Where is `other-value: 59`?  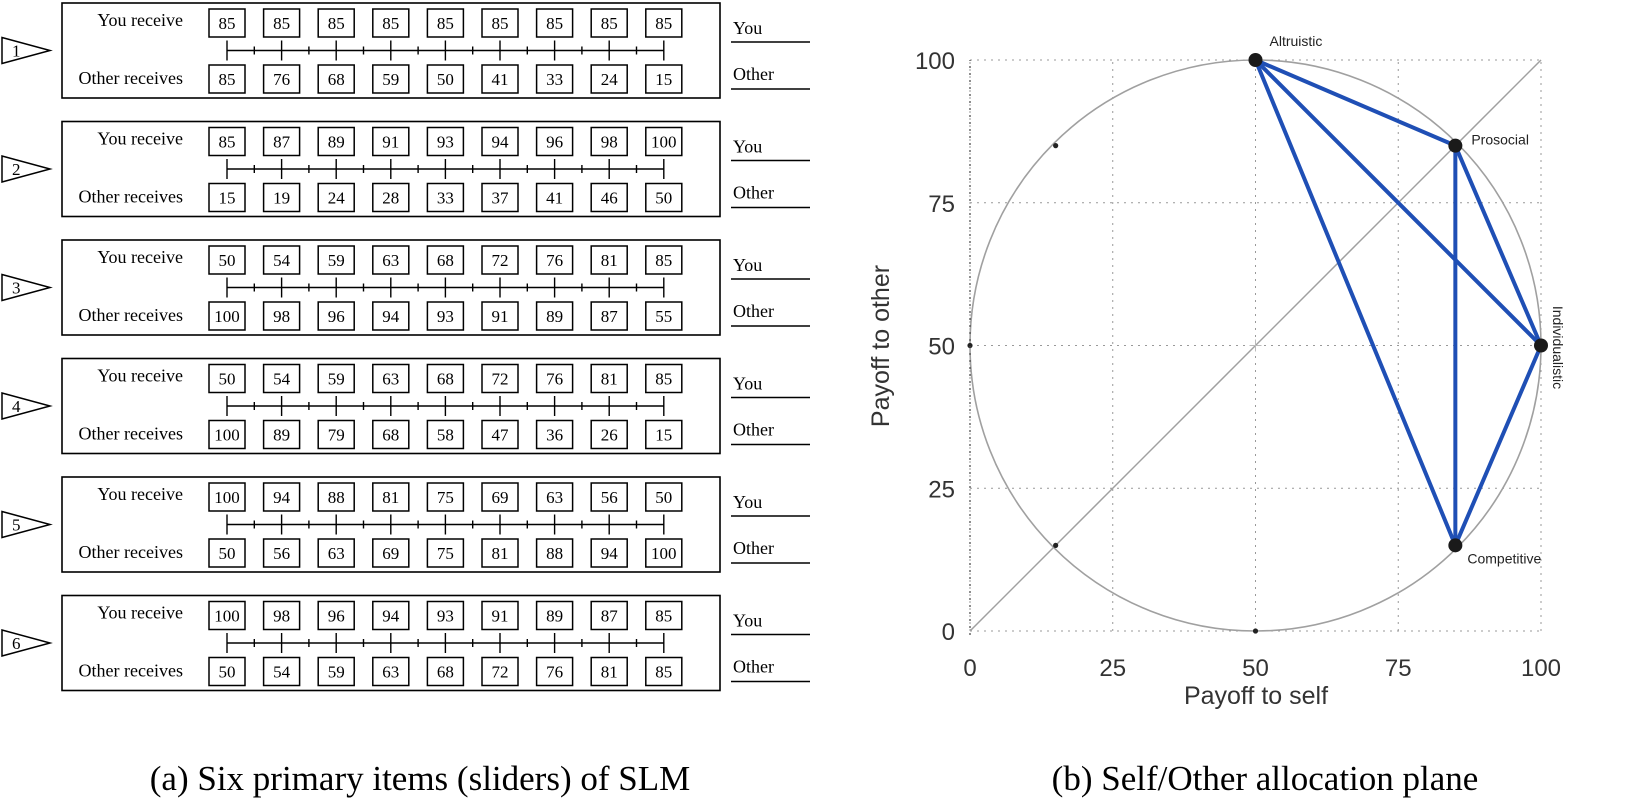 other-value: 59 is located at coordinates (390, 79).